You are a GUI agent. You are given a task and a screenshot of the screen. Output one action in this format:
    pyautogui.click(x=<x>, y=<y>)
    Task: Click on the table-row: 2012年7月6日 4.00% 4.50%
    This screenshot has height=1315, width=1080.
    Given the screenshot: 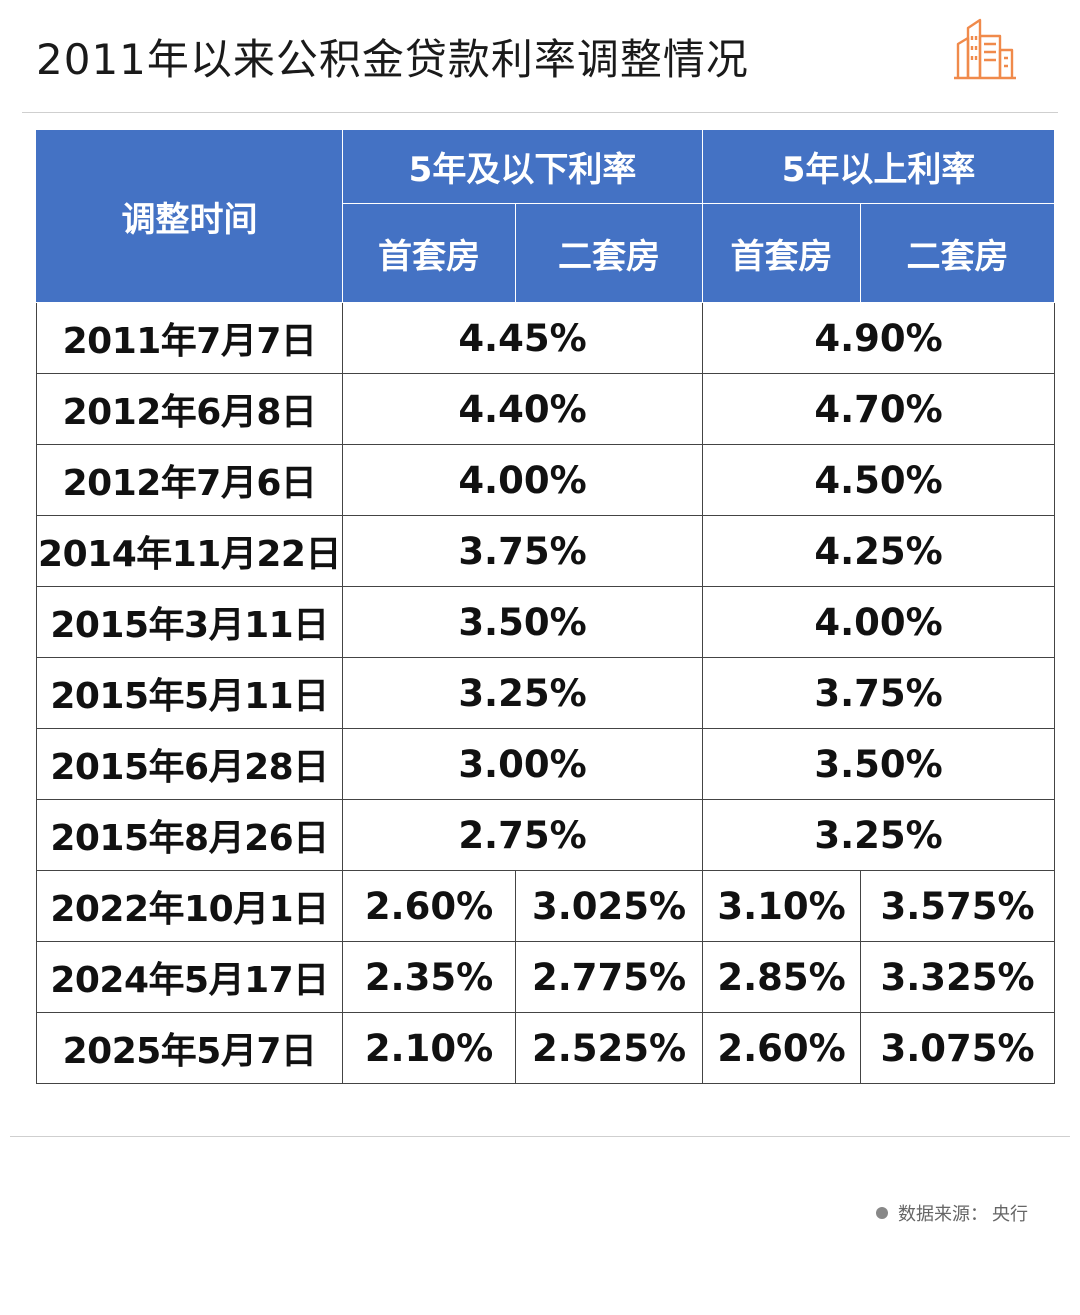 What is the action you would take?
    pyautogui.click(x=546, y=480)
    